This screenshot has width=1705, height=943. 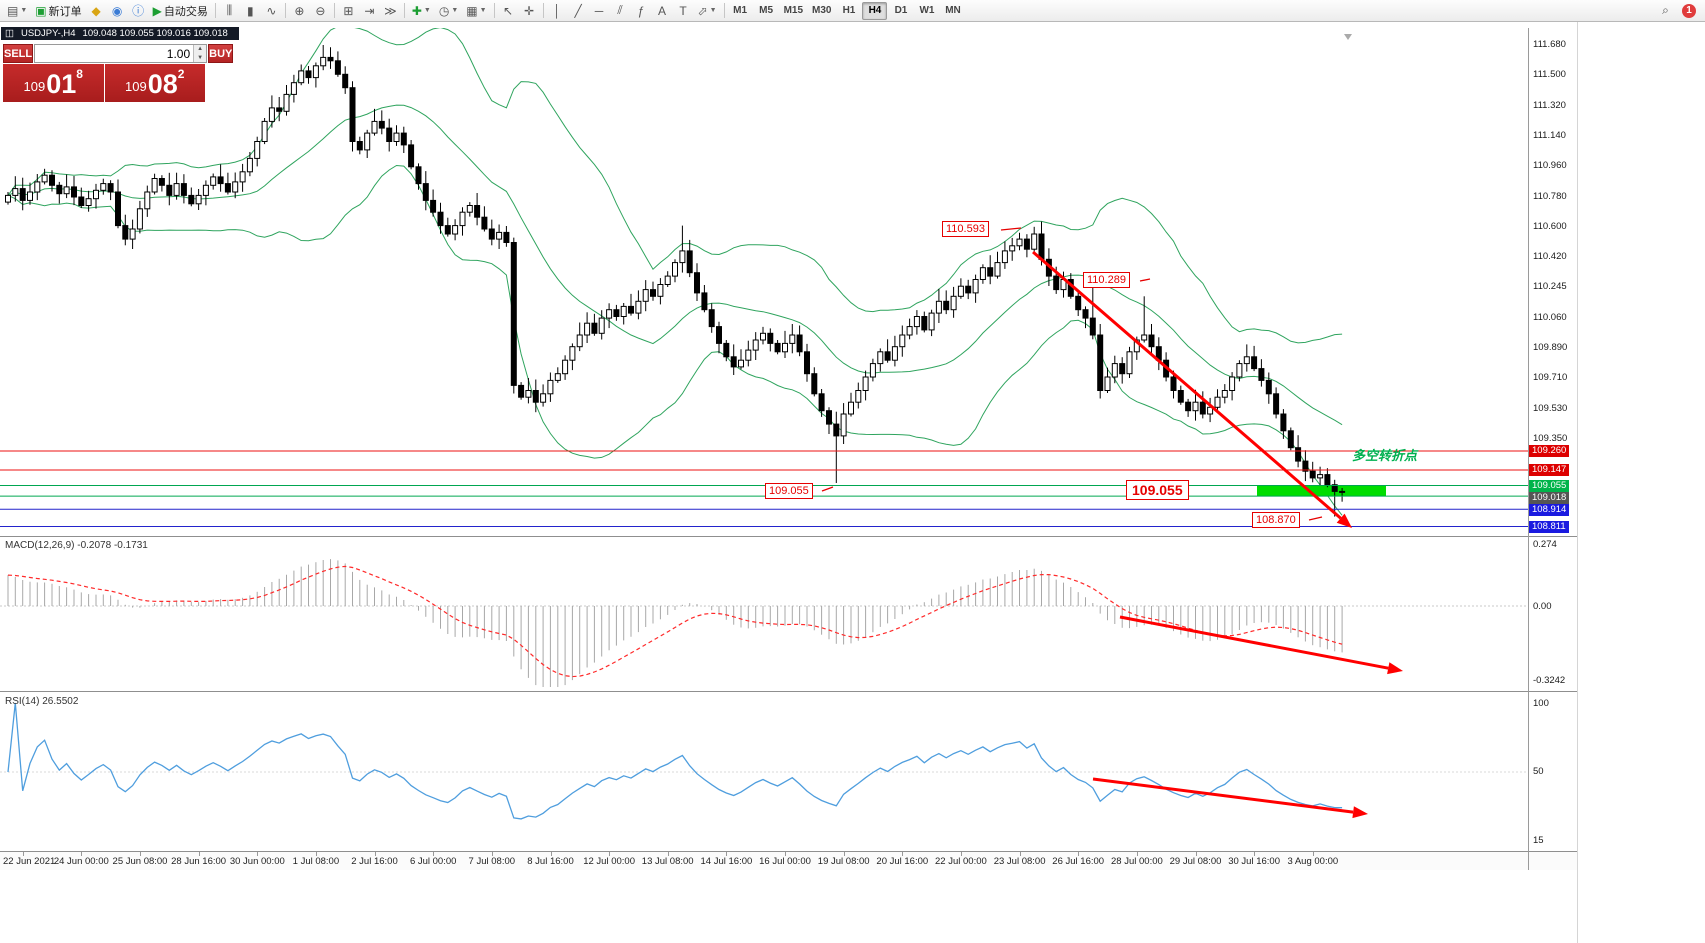 I want to click on timeframe-group: M1 M5 M15 M30 H1 H4 D1 W1 MN, so click(x=847, y=10).